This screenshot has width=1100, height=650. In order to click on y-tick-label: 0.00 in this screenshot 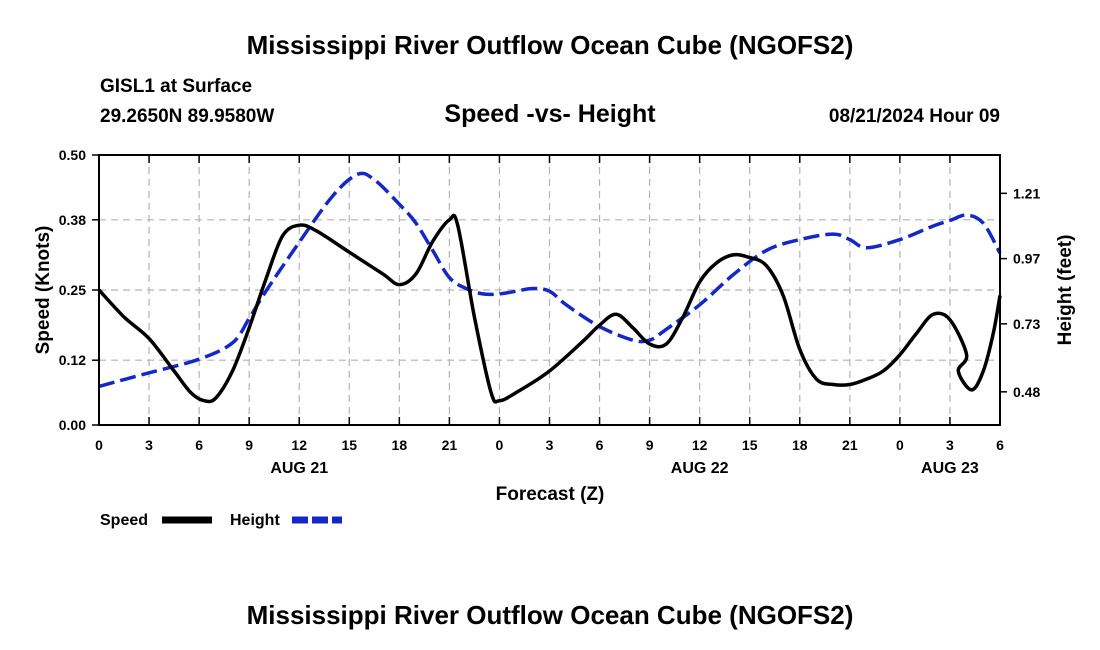, I will do `click(72, 425)`.